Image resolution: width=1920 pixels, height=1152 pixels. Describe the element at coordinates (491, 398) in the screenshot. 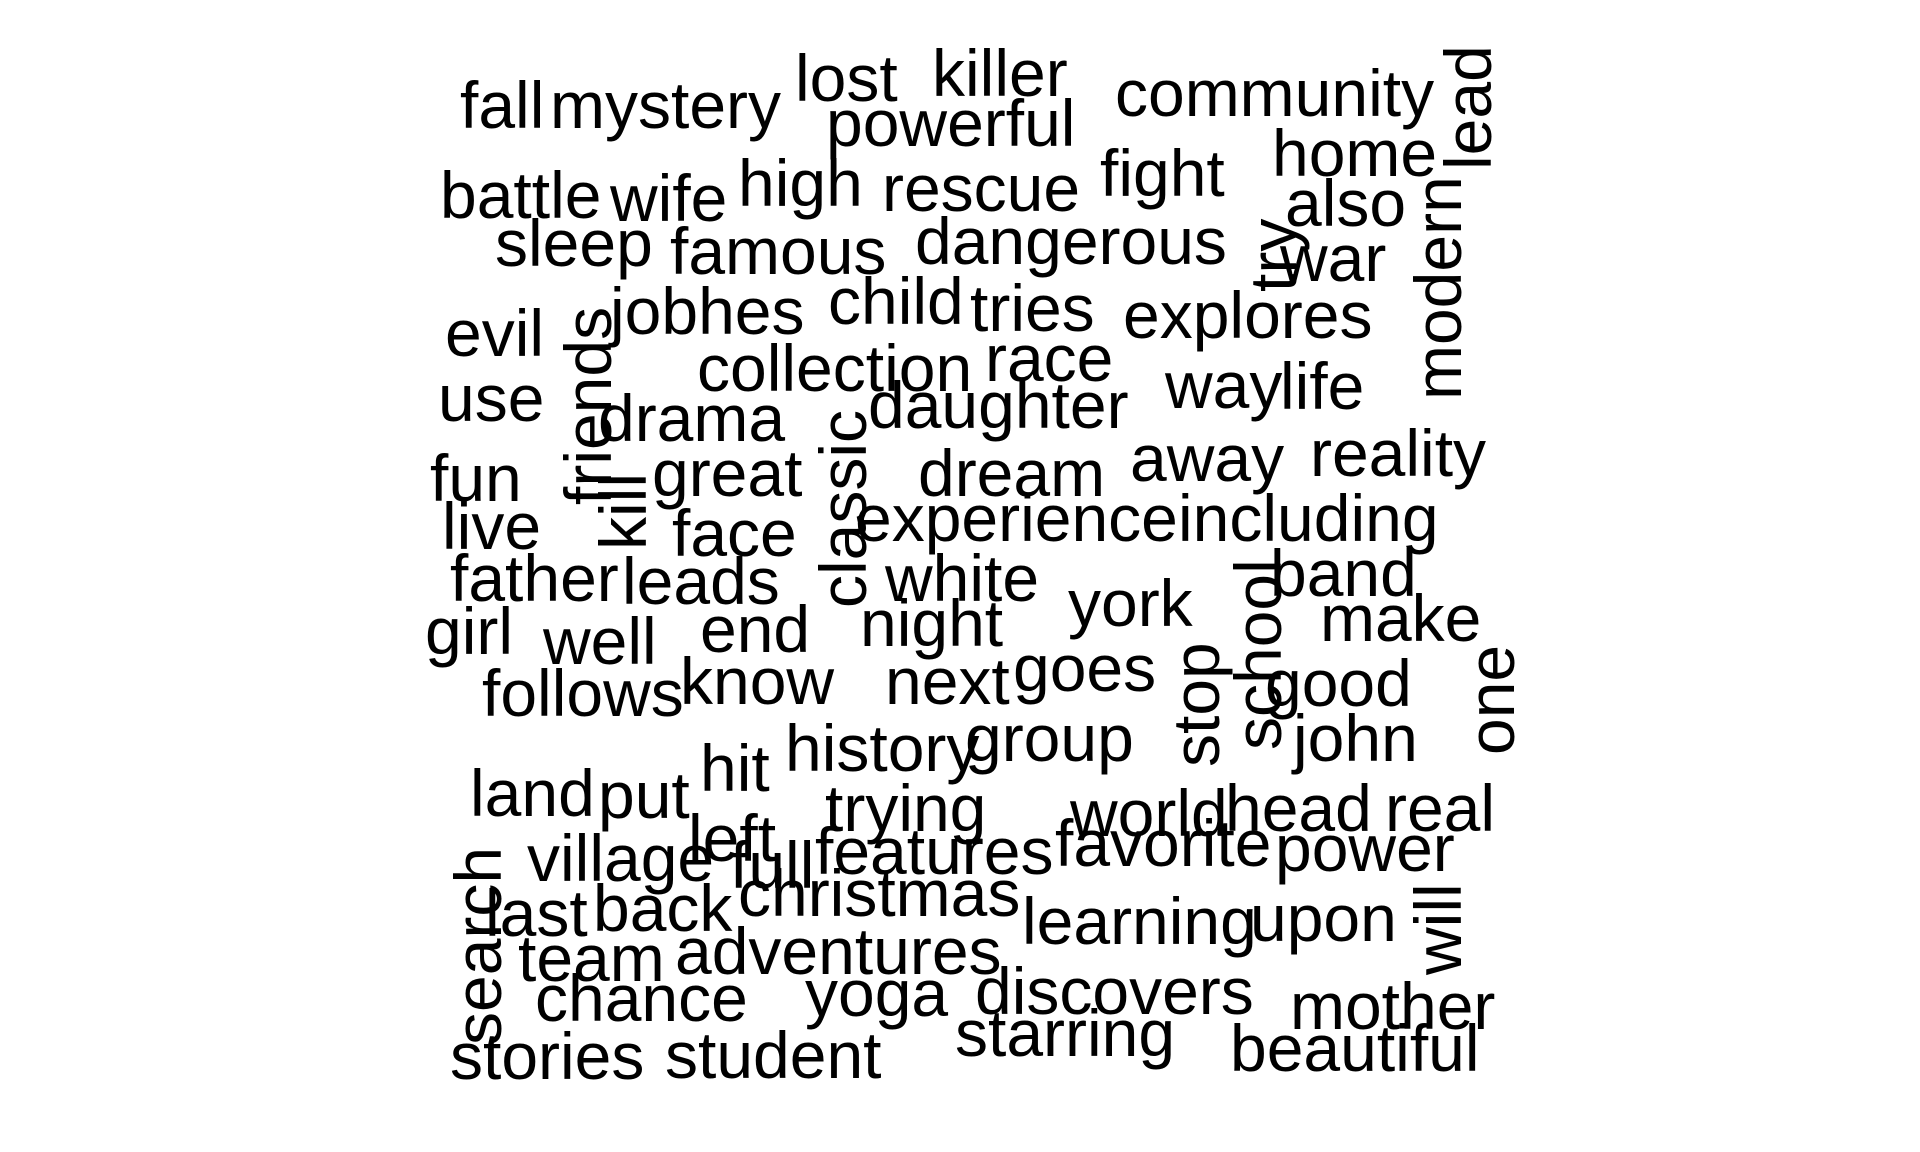

I see `word-use: use` at that location.